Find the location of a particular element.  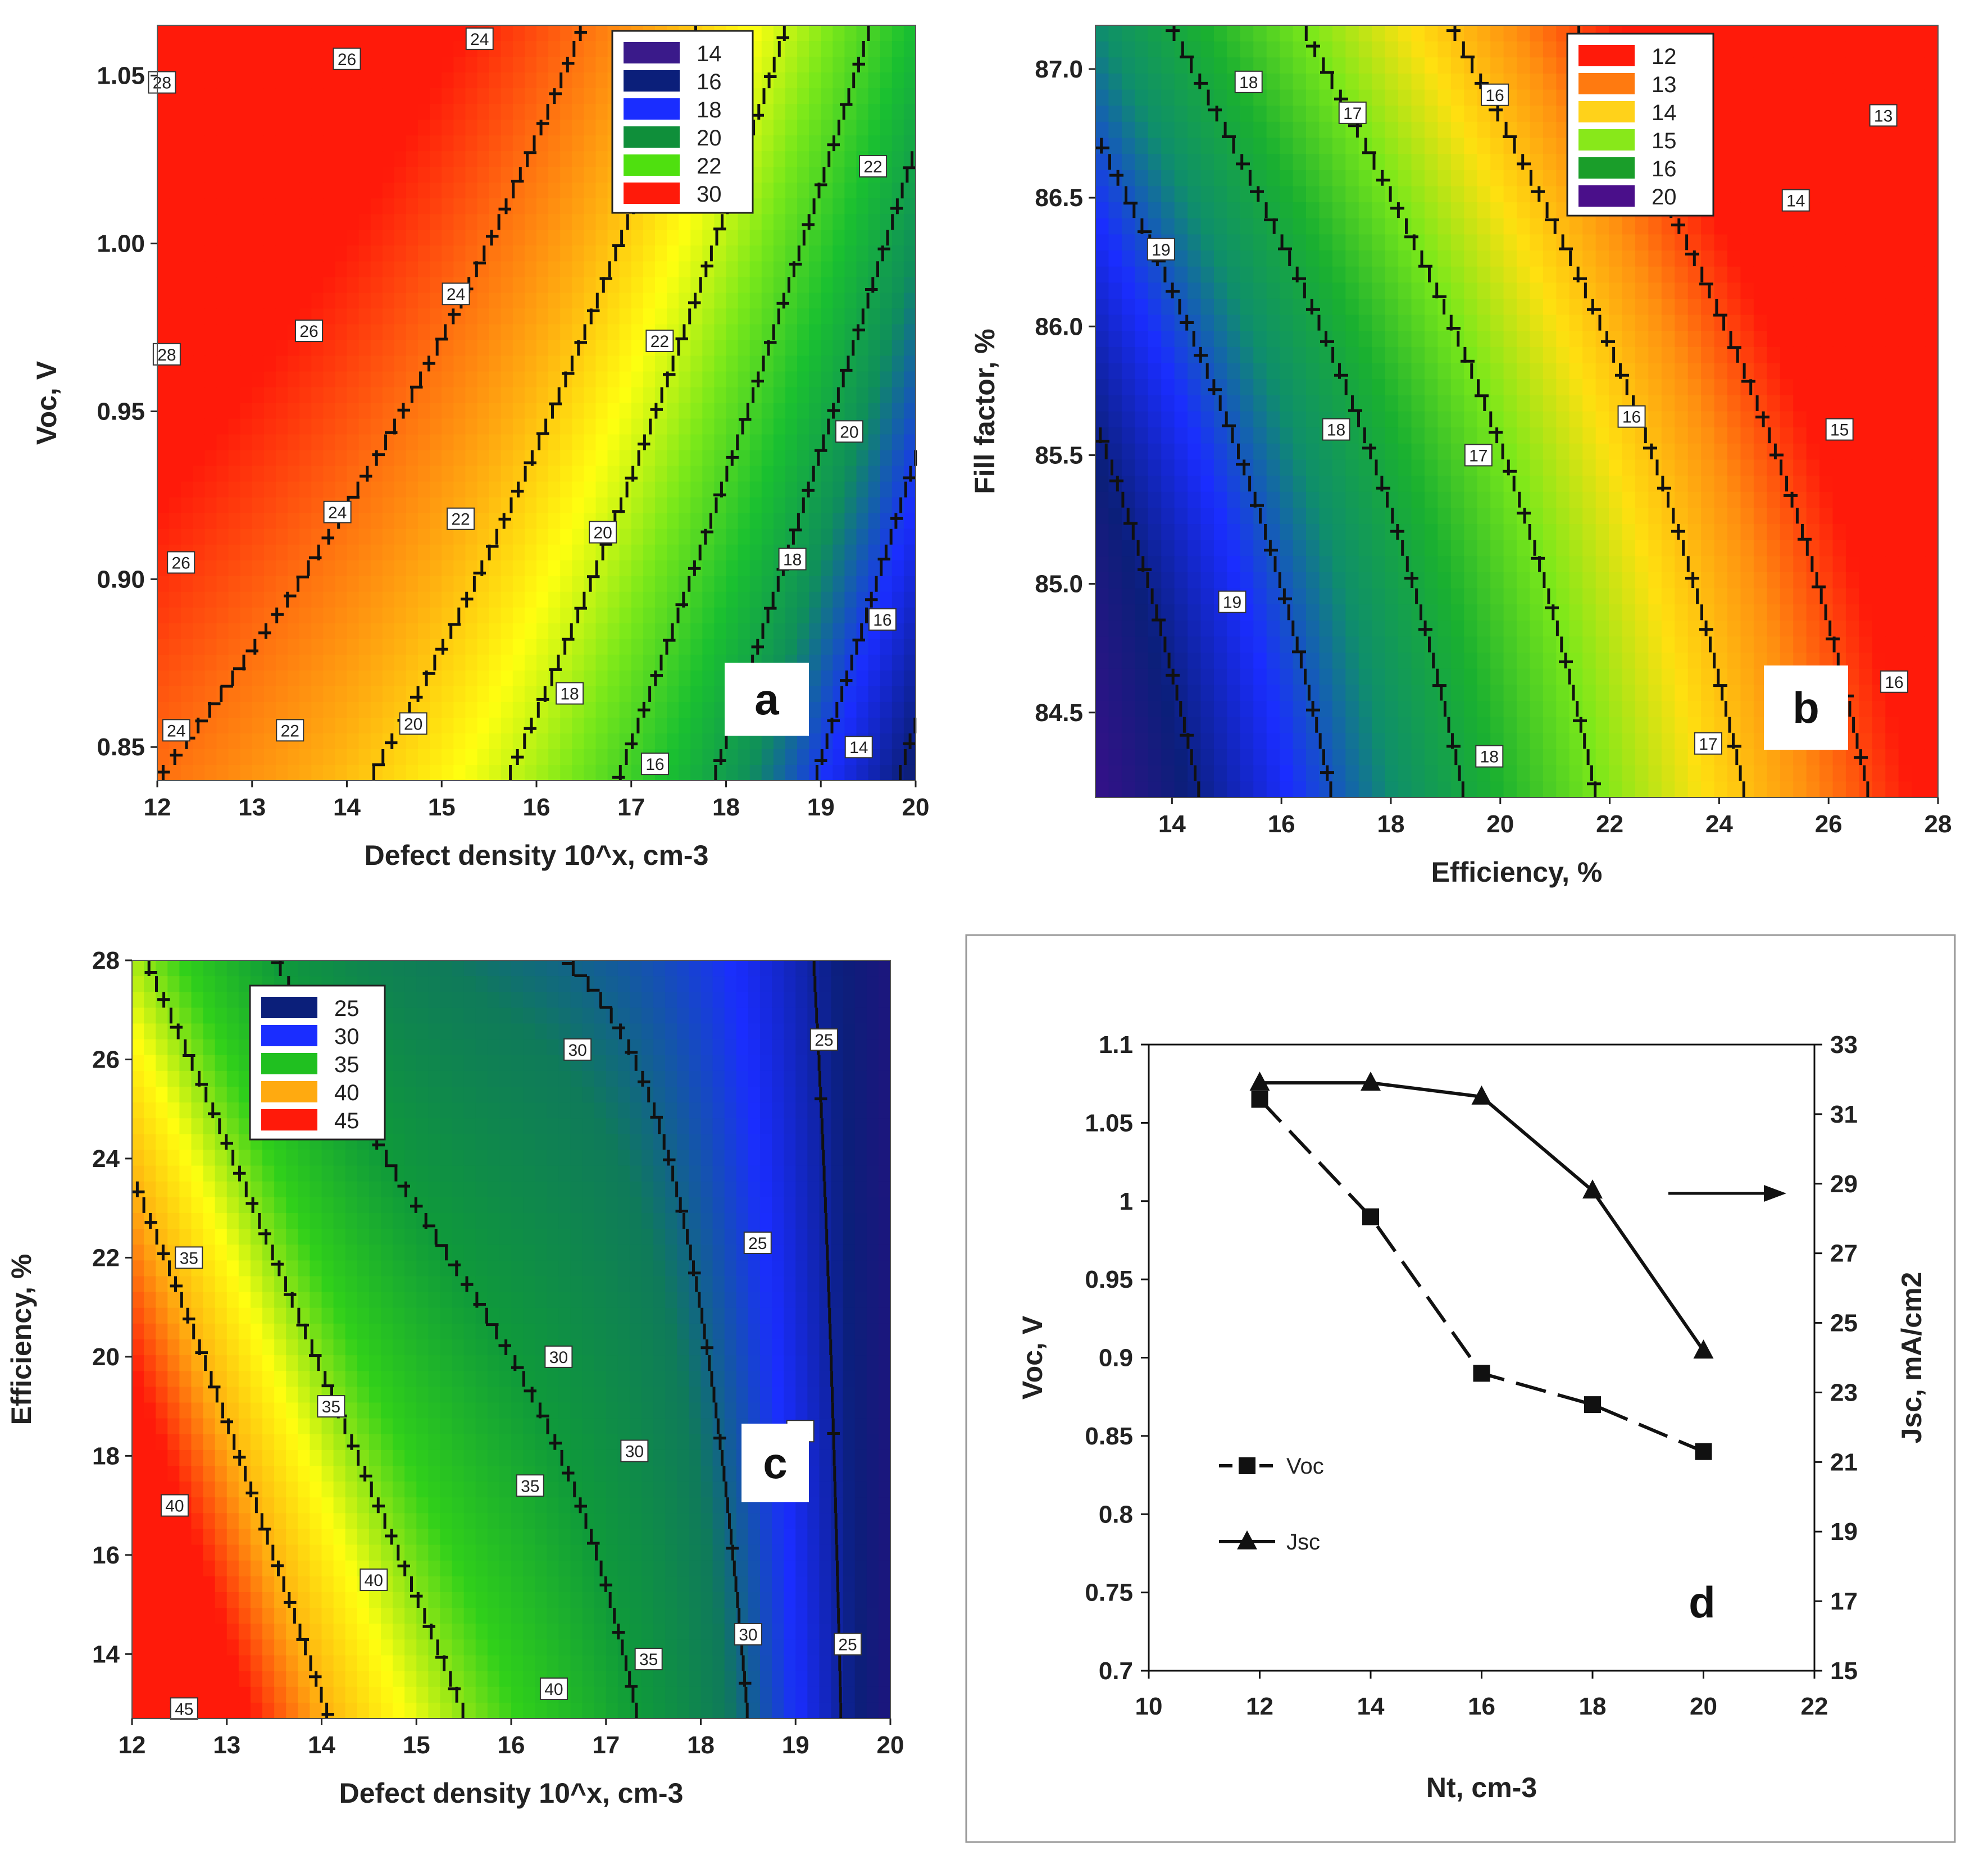

y-tick-label: 86.0 is located at coordinates (1059, 326).